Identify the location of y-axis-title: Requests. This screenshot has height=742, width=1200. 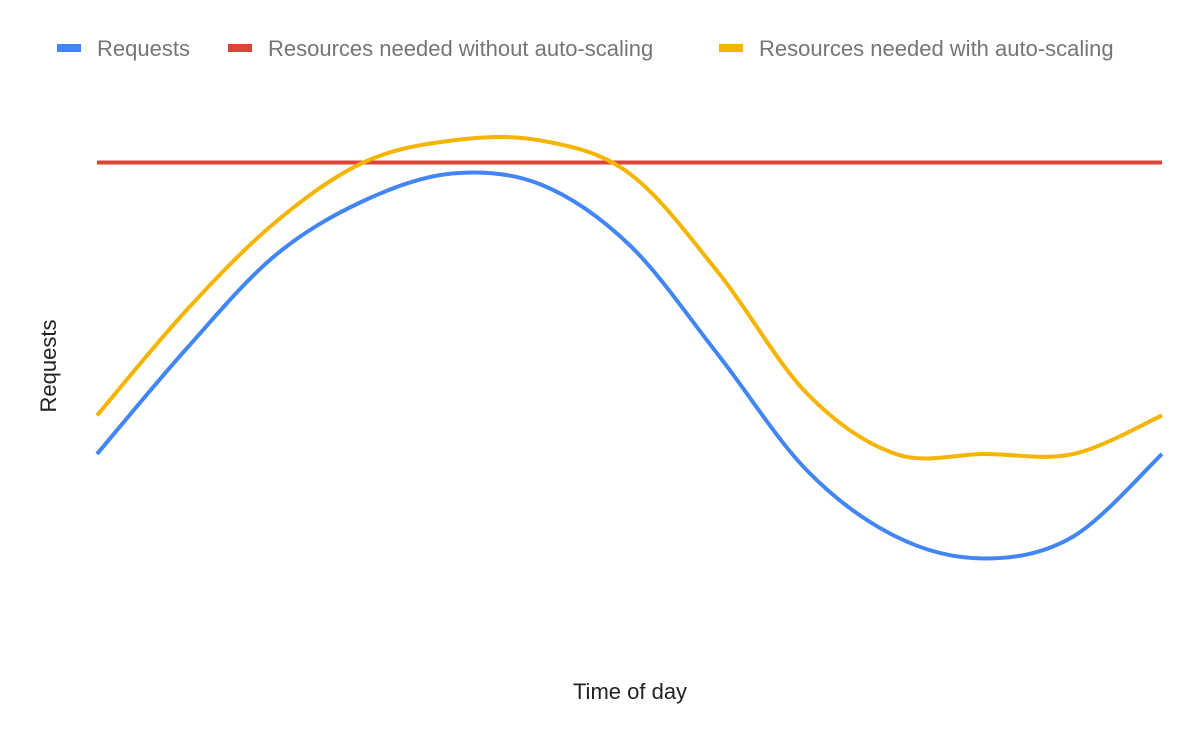
(48, 366).